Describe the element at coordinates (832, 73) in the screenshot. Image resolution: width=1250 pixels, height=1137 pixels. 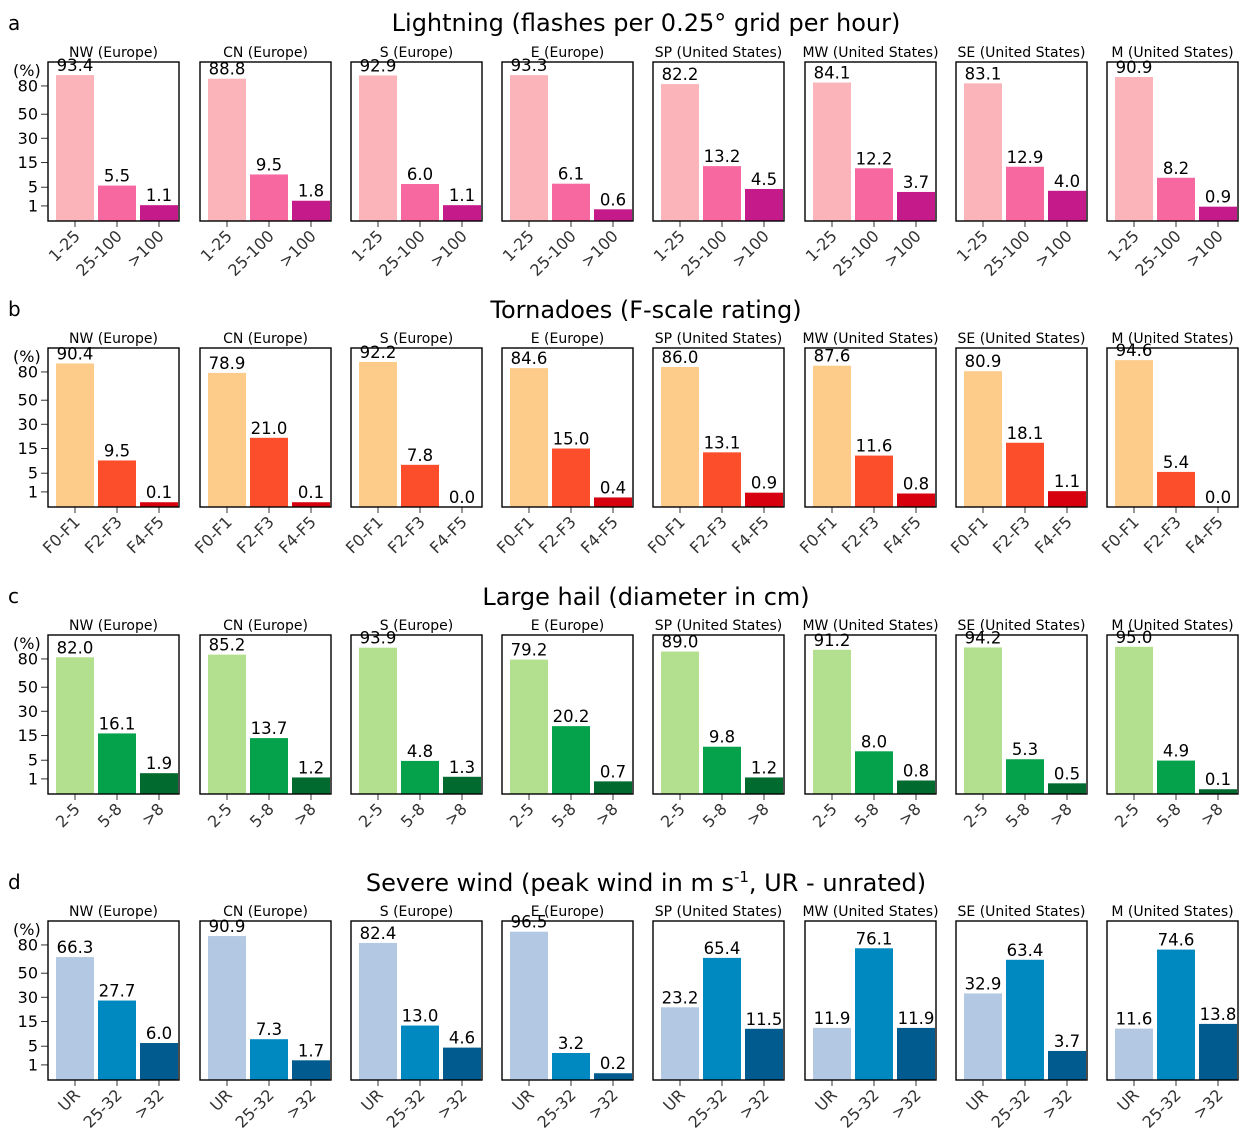
I see `bar-value-label: 84.1` at that location.